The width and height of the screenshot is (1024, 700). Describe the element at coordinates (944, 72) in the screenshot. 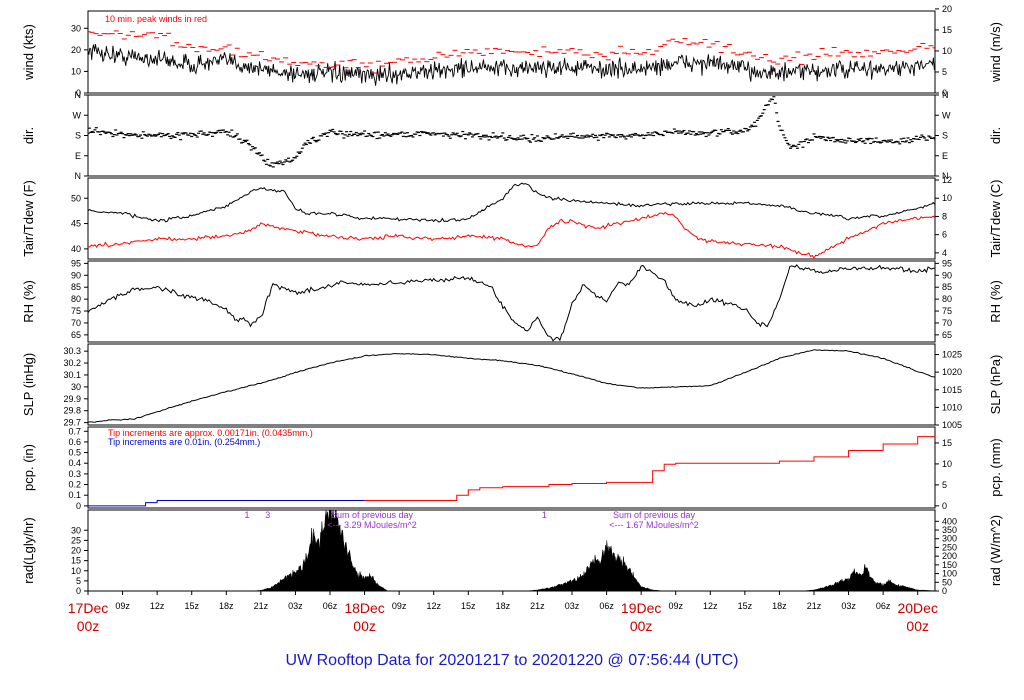

I see `ytick-label-right-wind: 5` at that location.